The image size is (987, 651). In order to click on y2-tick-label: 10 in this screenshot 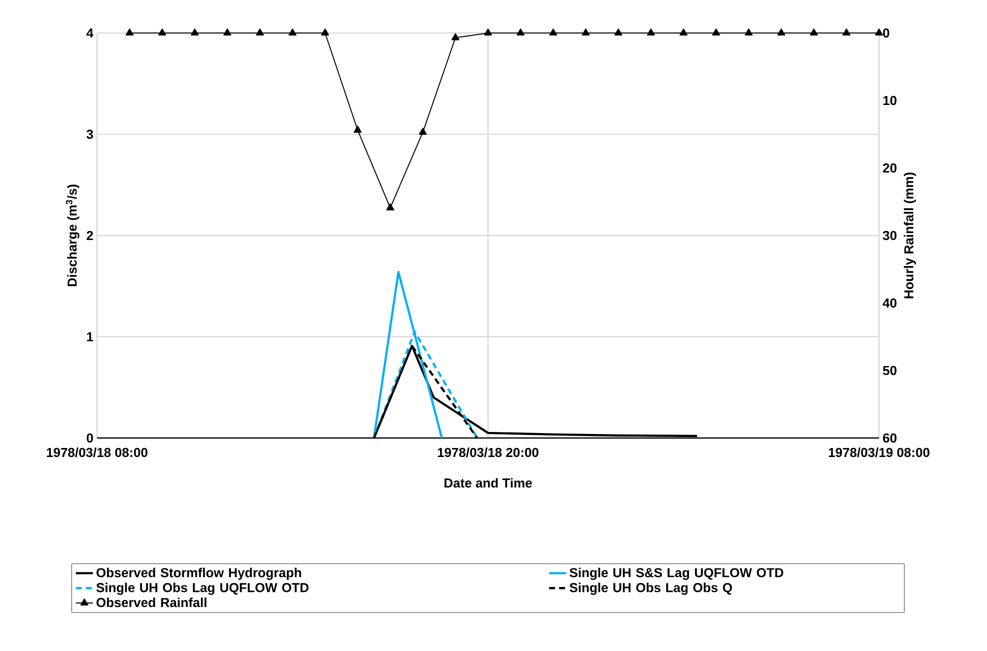, I will do `click(889, 101)`.